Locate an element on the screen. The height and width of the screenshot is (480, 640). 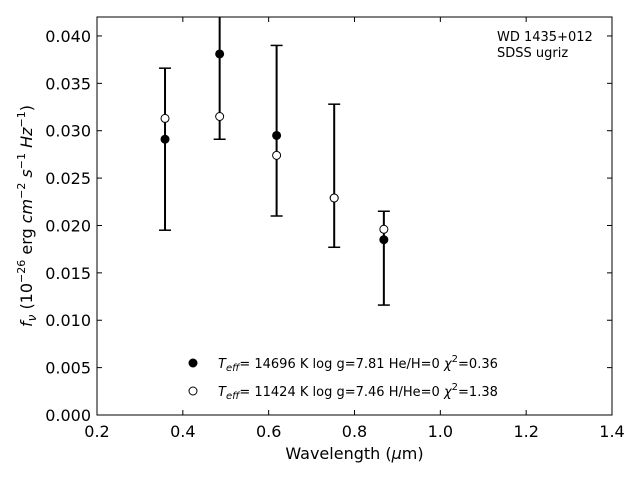
y-tick-label: 0.005 is located at coordinates (68, 368).